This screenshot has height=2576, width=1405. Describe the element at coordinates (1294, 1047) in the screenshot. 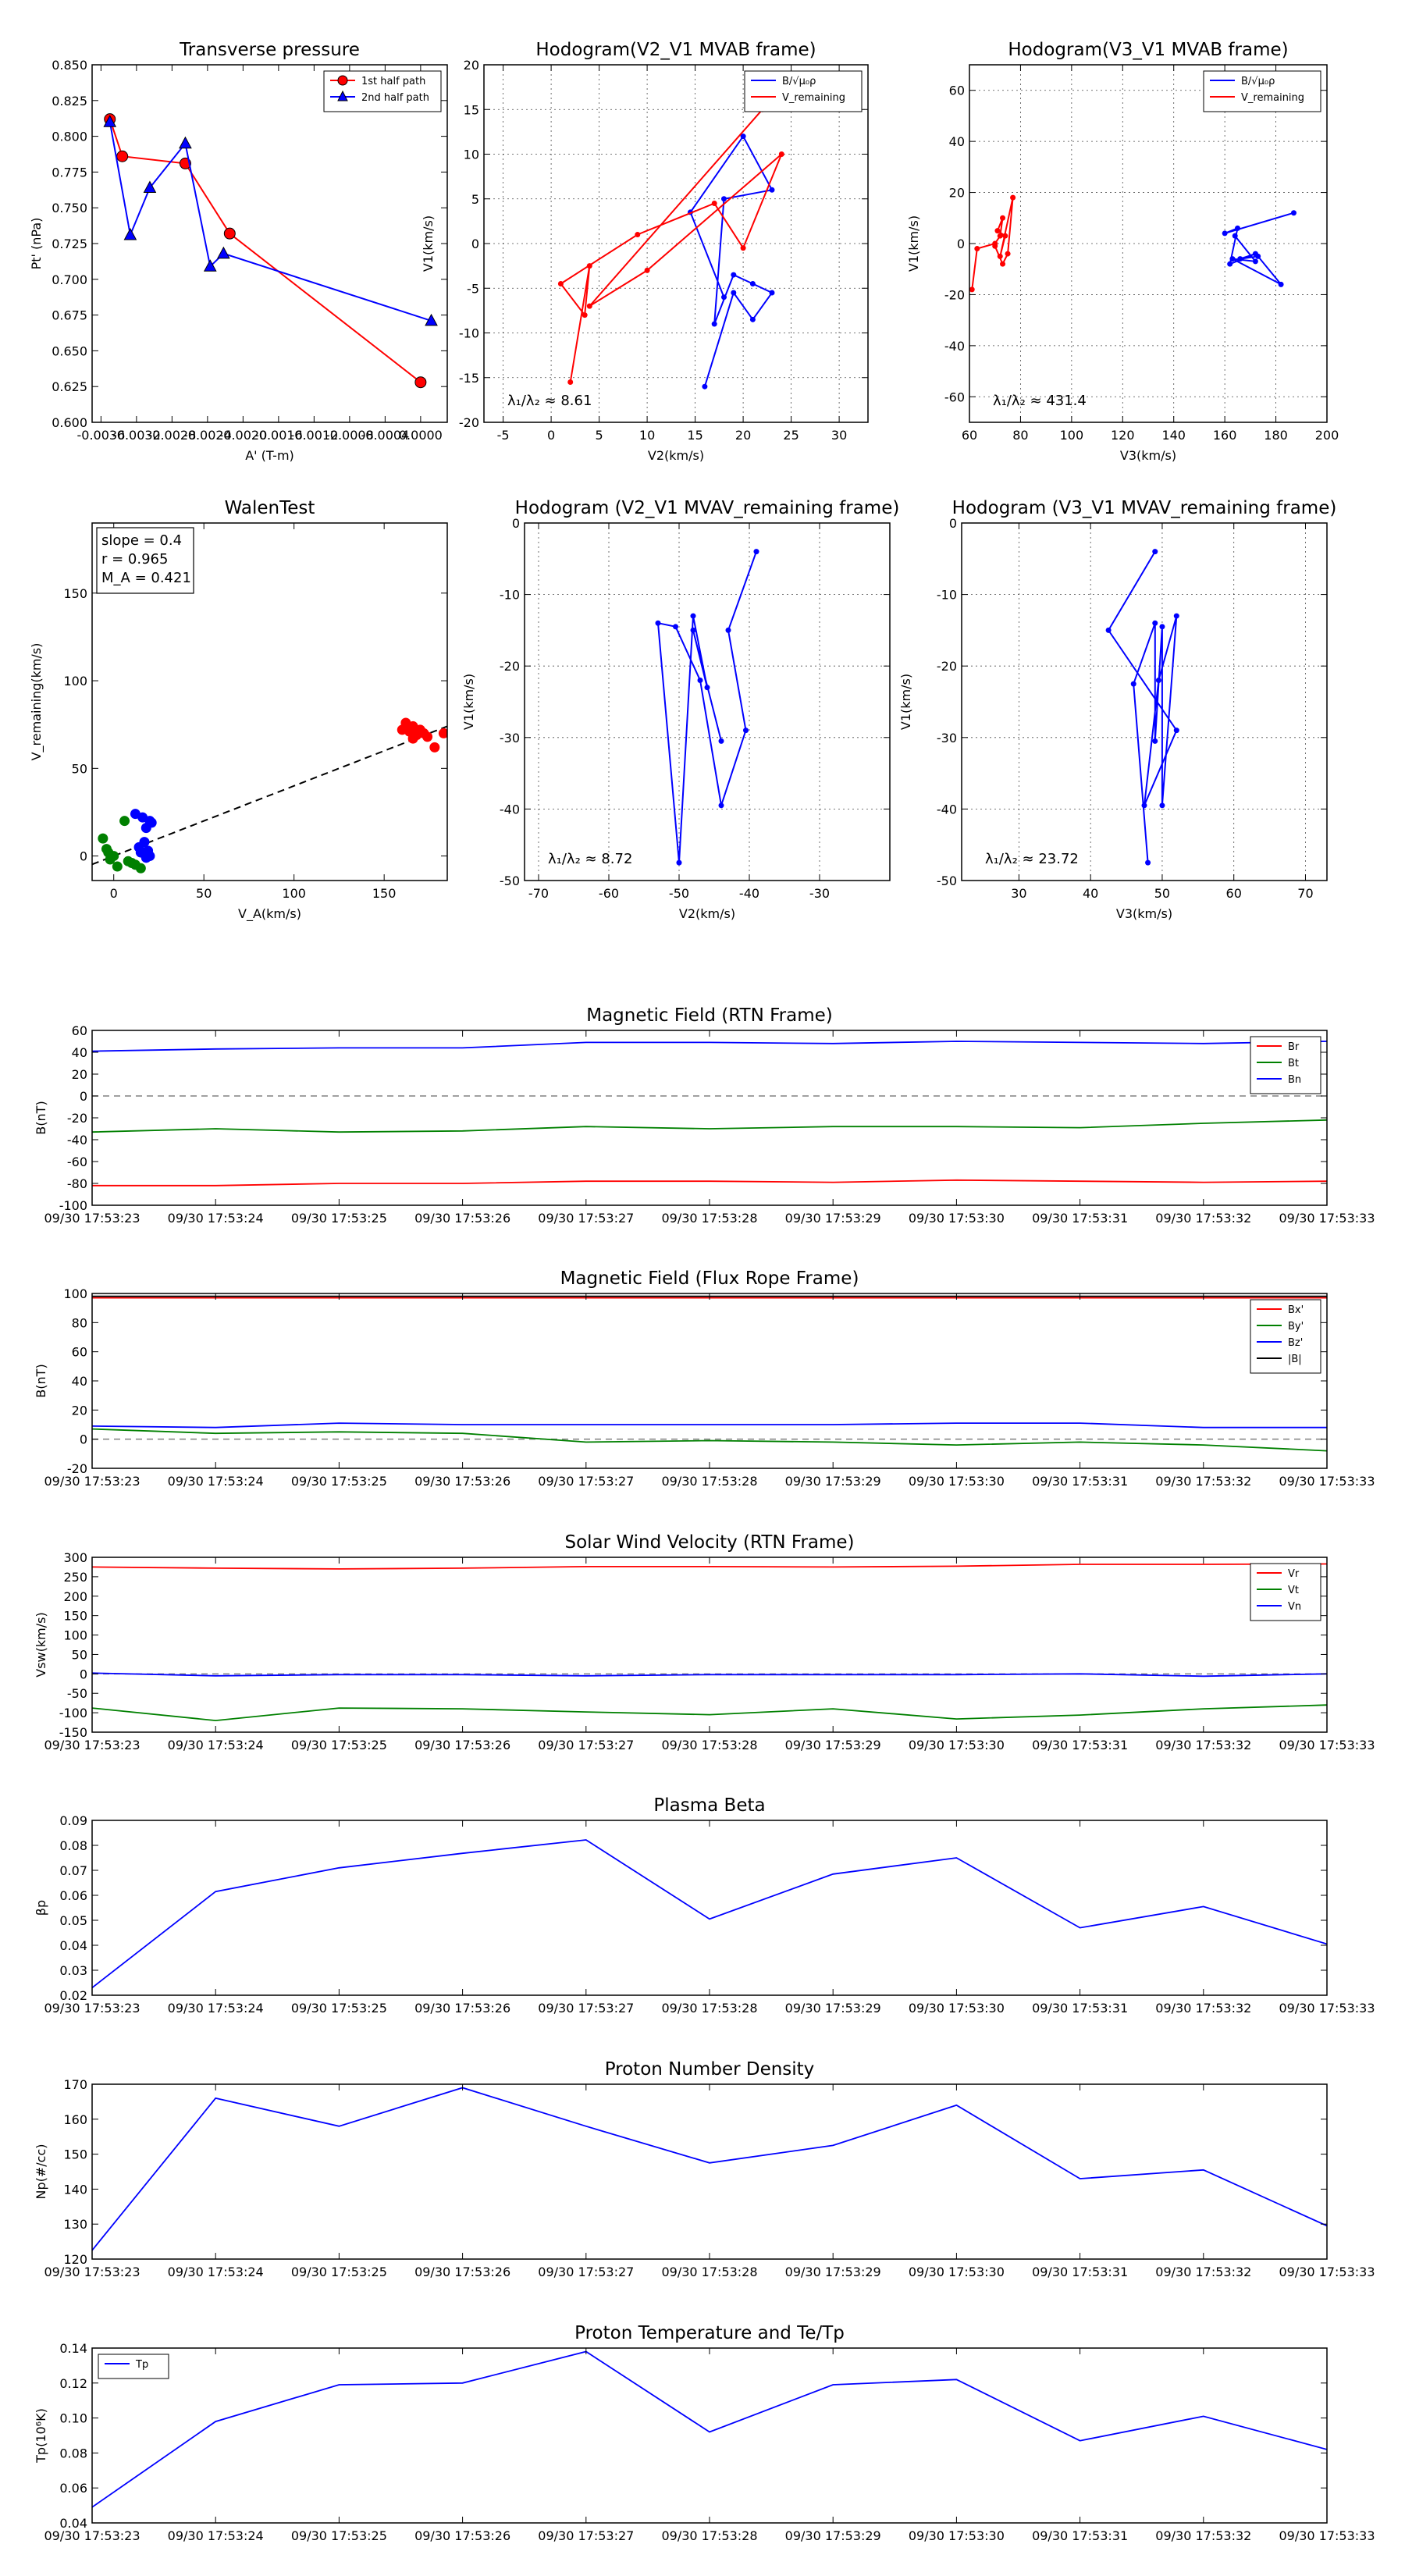

I see `legend-label: Br` at that location.